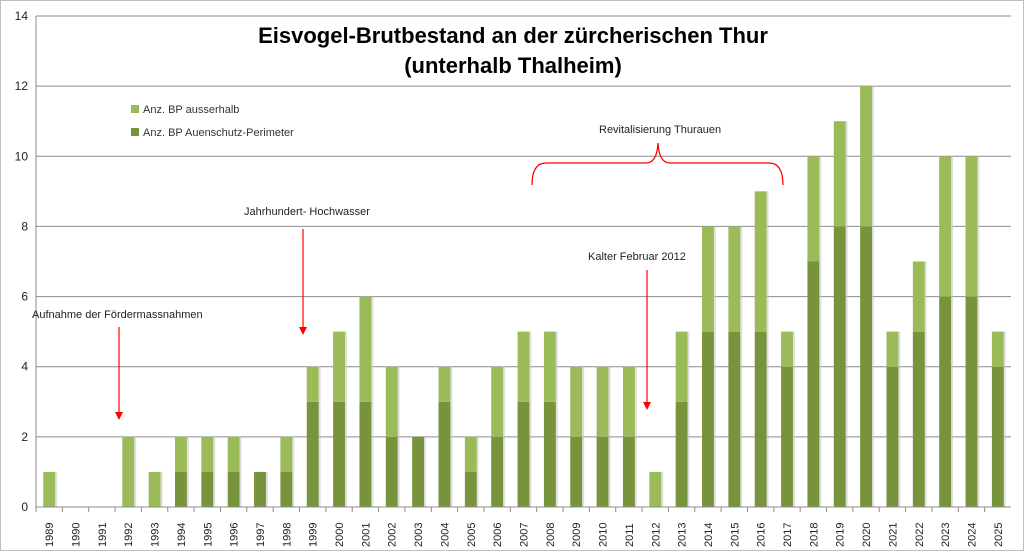  Describe the element at coordinates (22, 16) in the screenshot. I see `y-tick-label: 14` at that location.